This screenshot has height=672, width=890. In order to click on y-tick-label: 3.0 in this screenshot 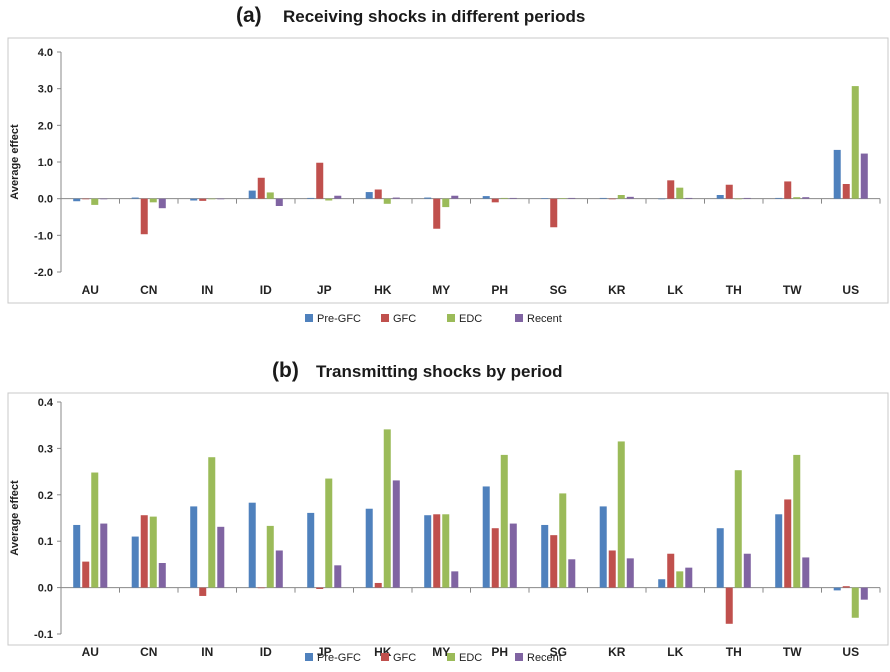, I will do `click(45, 90)`.